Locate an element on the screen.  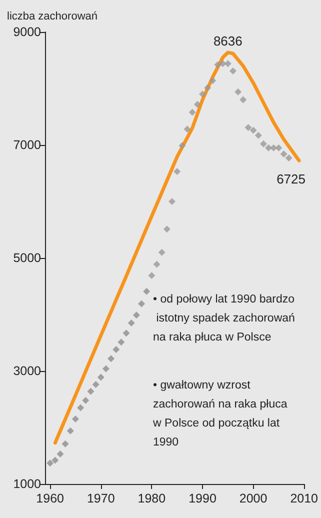
y-tick-label: 3000 is located at coordinates (27, 371).